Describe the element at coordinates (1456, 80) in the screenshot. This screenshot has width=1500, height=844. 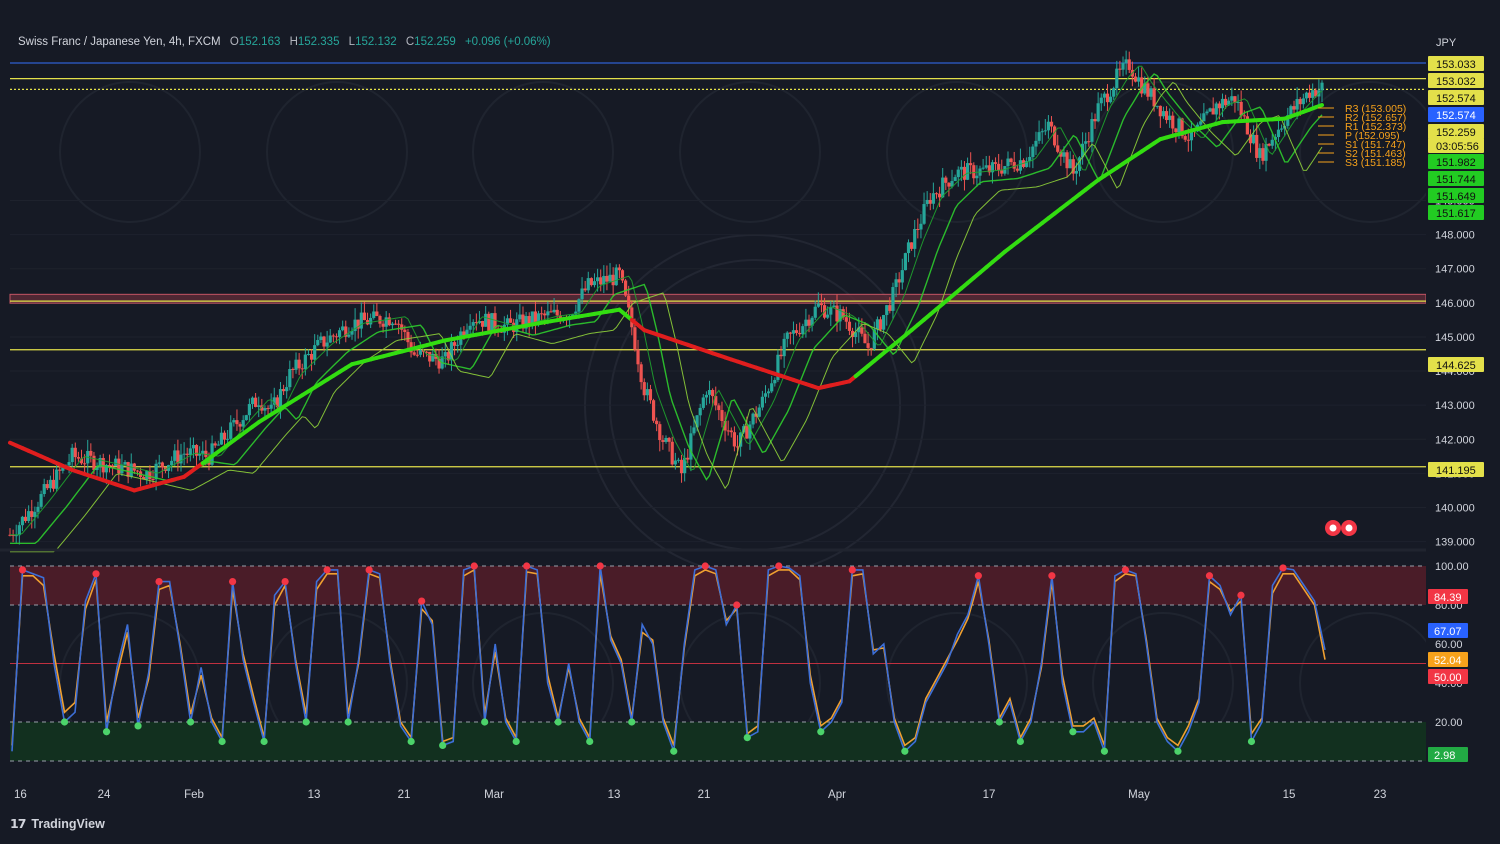
I see `price-tag: 153.032` at that location.